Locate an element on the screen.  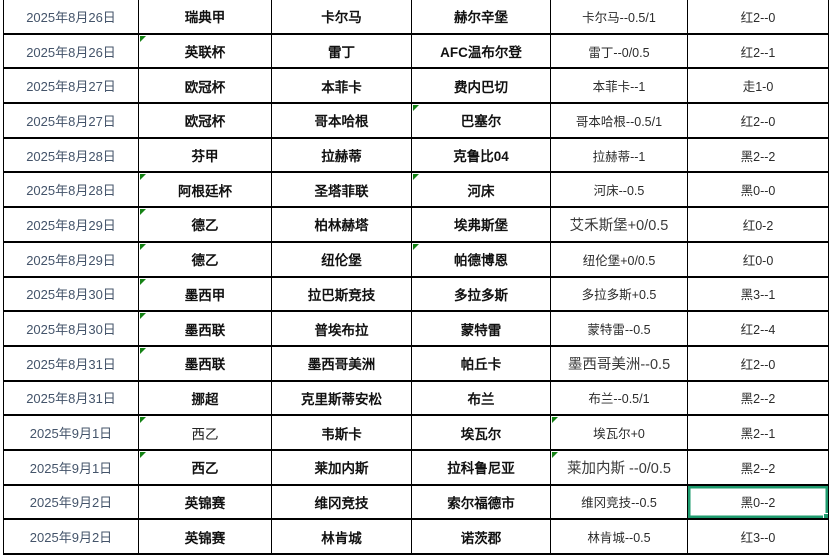
cell-home-team: 拉巴斯竞技 is located at coordinates (341, 294).